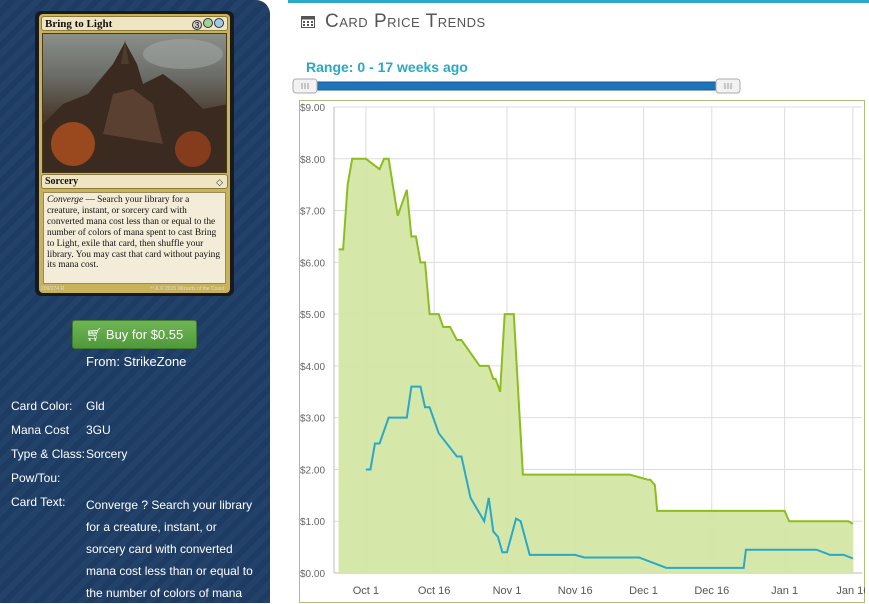  I want to click on x-tick-label: Jan 1, so click(784, 591).